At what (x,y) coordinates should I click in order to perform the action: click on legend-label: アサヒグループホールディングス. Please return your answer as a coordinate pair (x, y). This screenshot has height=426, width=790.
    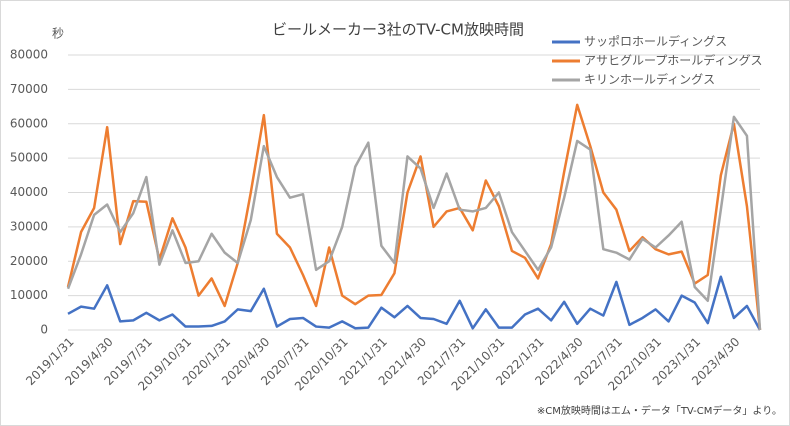
    Looking at the image, I should click on (673, 60).